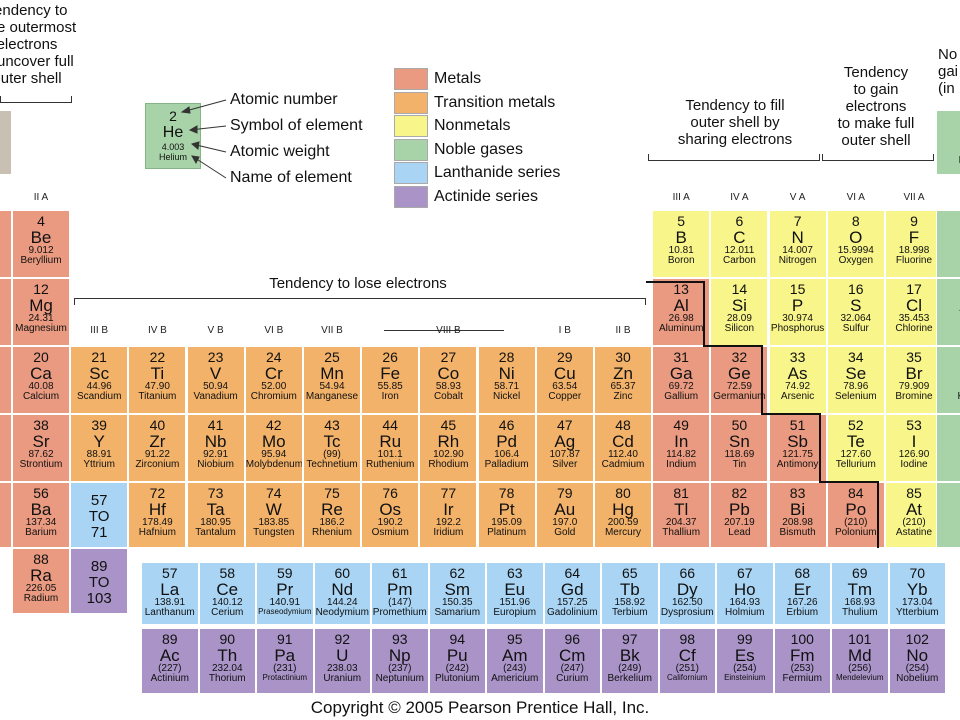 The height and width of the screenshot is (720, 960). What do you see at coordinates (227, 655) in the screenshot?
I see `element-symbol: Th` at bounding box center [227, 655].